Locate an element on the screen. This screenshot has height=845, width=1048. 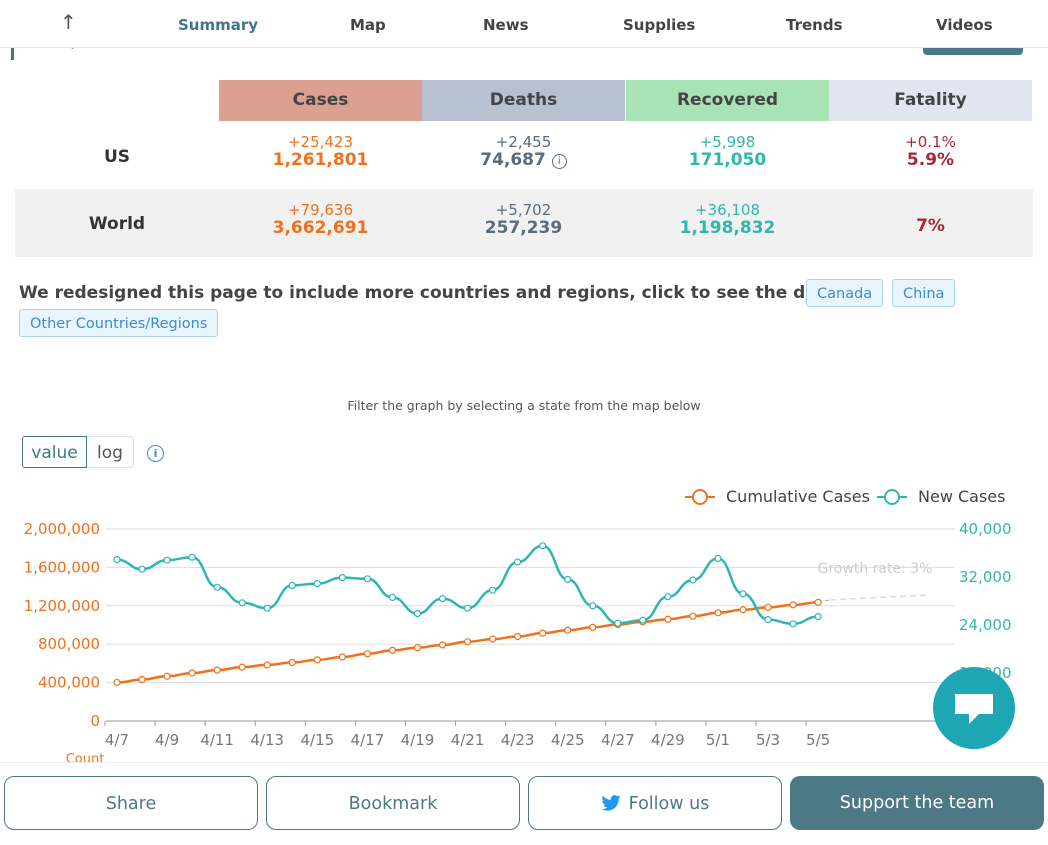
bookmark-button: Bookmark is located at coordinates (393, 803).